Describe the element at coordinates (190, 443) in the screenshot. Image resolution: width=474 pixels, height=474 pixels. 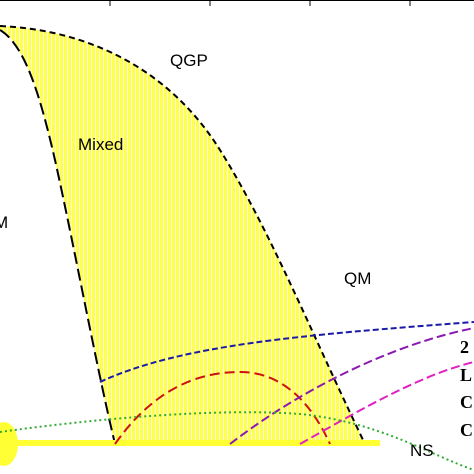
I see `bottom-band` at that location.